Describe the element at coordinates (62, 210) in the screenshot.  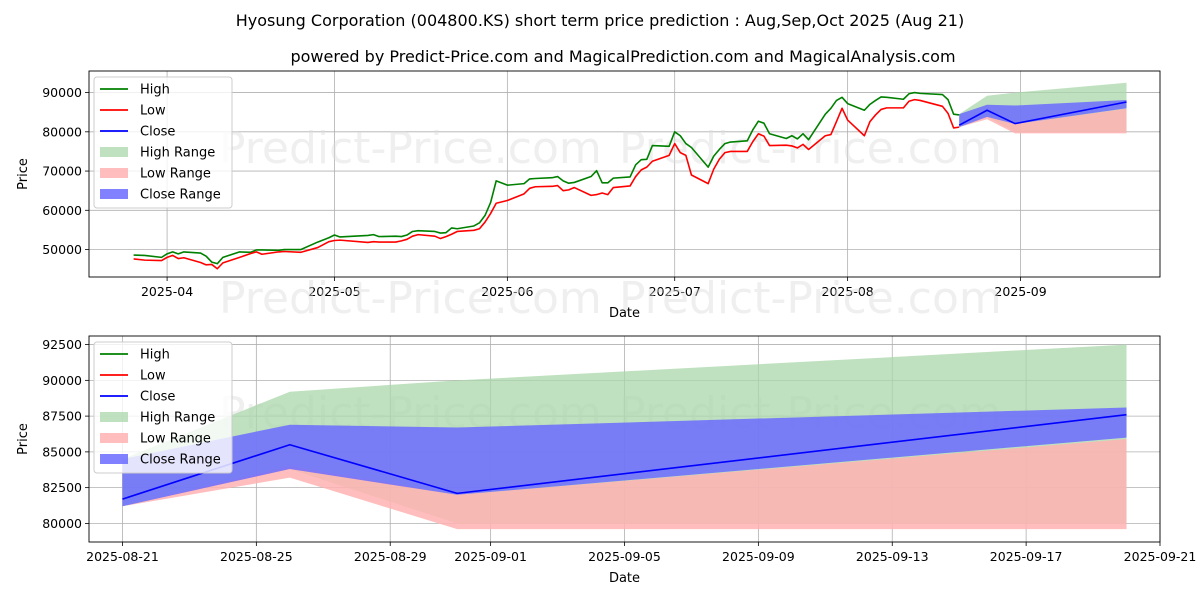
I see `history-y-tick-label: 60000` at that location.